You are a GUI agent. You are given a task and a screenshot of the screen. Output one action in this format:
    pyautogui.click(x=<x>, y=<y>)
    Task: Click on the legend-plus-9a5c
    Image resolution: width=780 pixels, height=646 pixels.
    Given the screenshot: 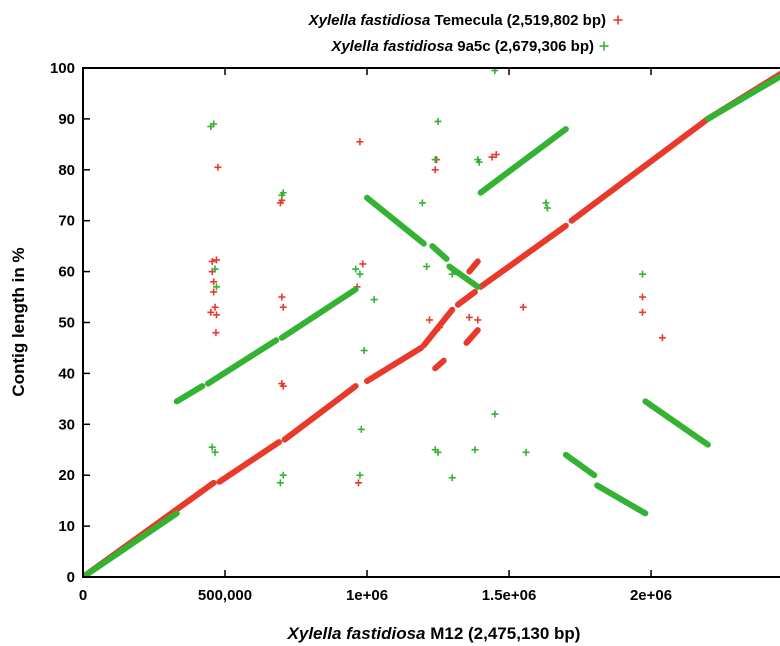 What is the action you would take?
    pyautogui.click(x=604, y=46)
    